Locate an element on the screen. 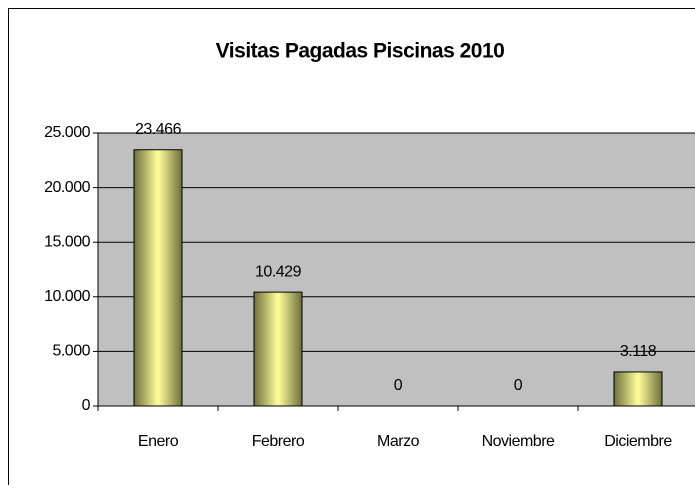 This screenshot has width=695, height=490. y-tick-label: 25.000 is located at coordinates (67, 132).